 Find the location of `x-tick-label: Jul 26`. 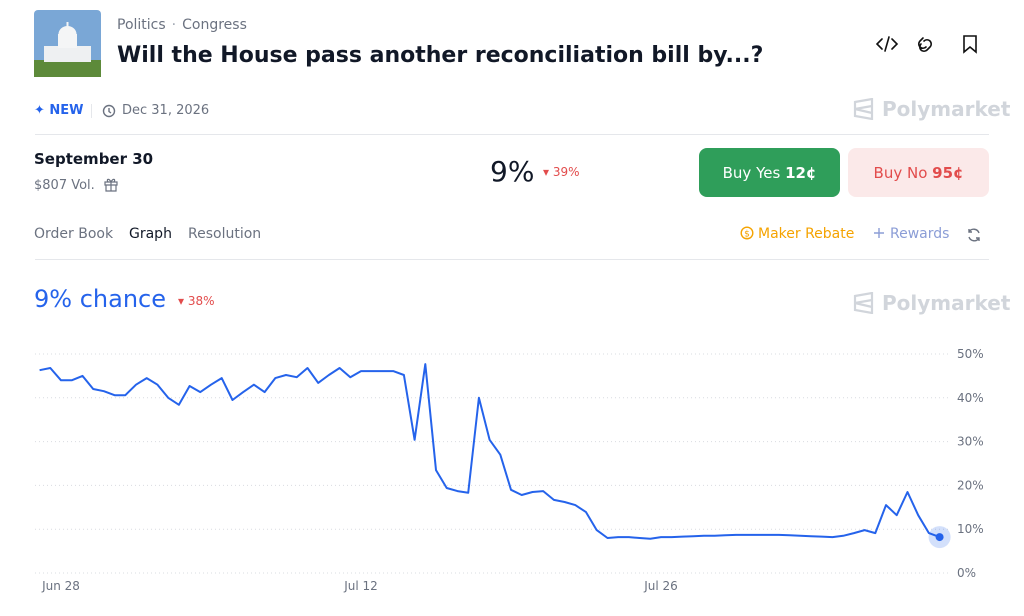

x-tick-label: Jul 26 is located at coordinates (660, 586).